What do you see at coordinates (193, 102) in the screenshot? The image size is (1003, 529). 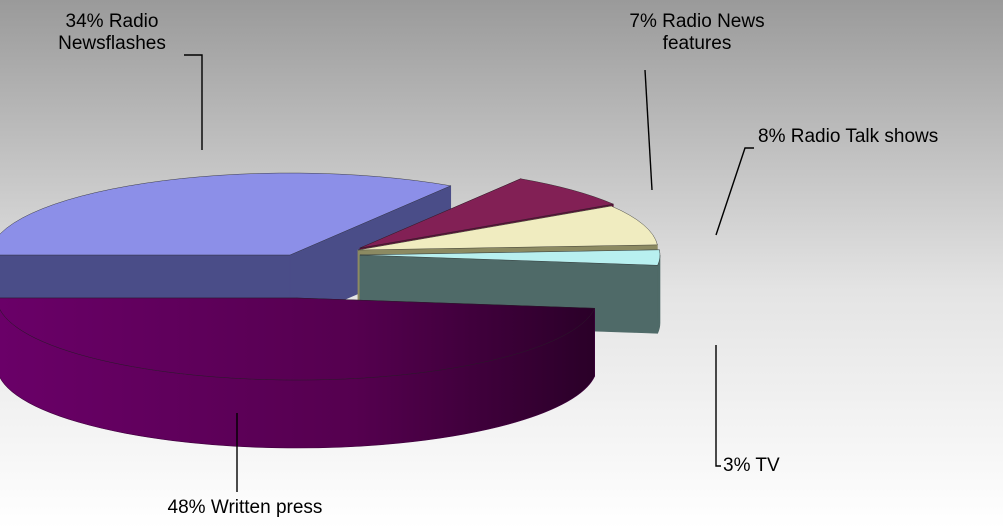 I see `leader-line-newsflash` at bounding box center [193, 102].